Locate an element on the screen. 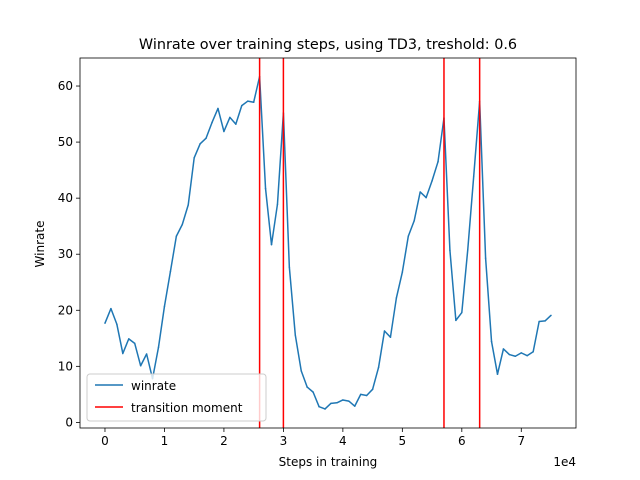 The image size is (640, 480). x-tick-label: 7 is located at coordinates (521, 441).